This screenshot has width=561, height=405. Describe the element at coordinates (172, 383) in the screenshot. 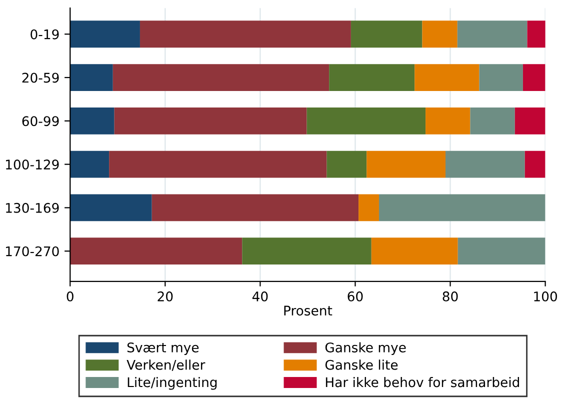

I see `legend-label: Lite/ingenting` at that location.